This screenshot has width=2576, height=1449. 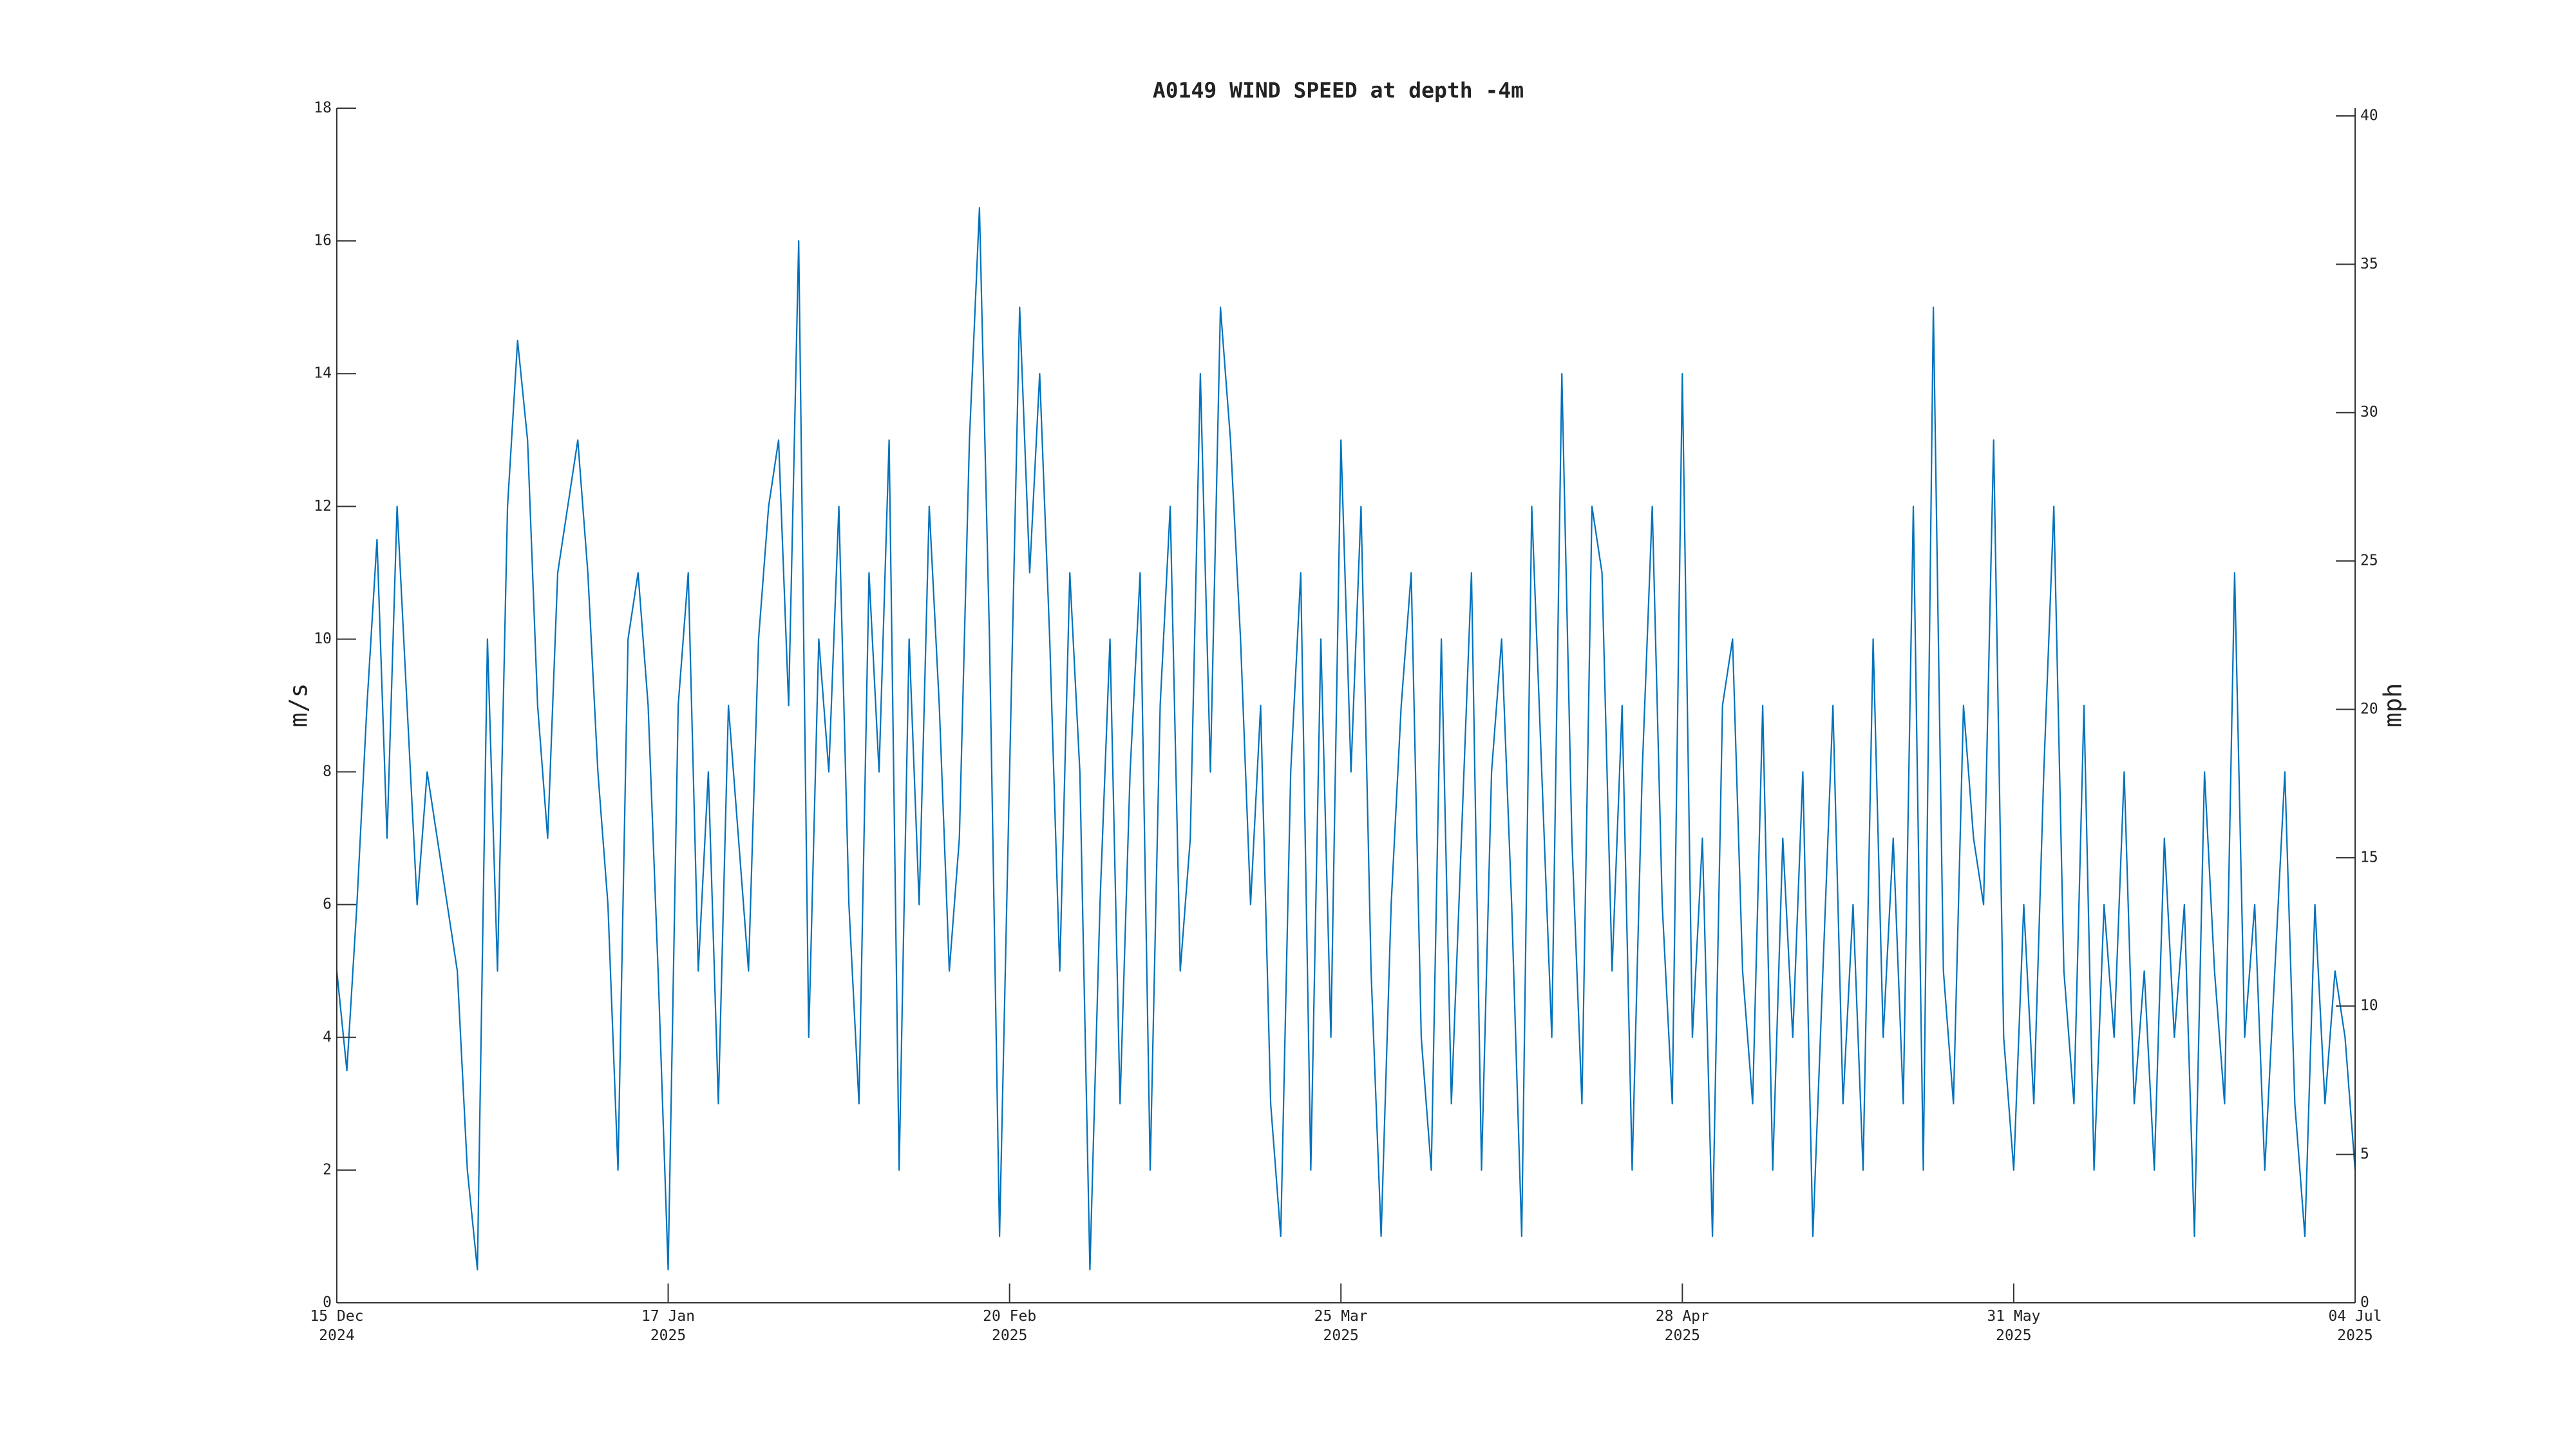 What do you see at coordinates (2014, 1326) in the screenshot?
I see `x-tick-label: 31 May 2025` at bounding box center [2014, 1326].